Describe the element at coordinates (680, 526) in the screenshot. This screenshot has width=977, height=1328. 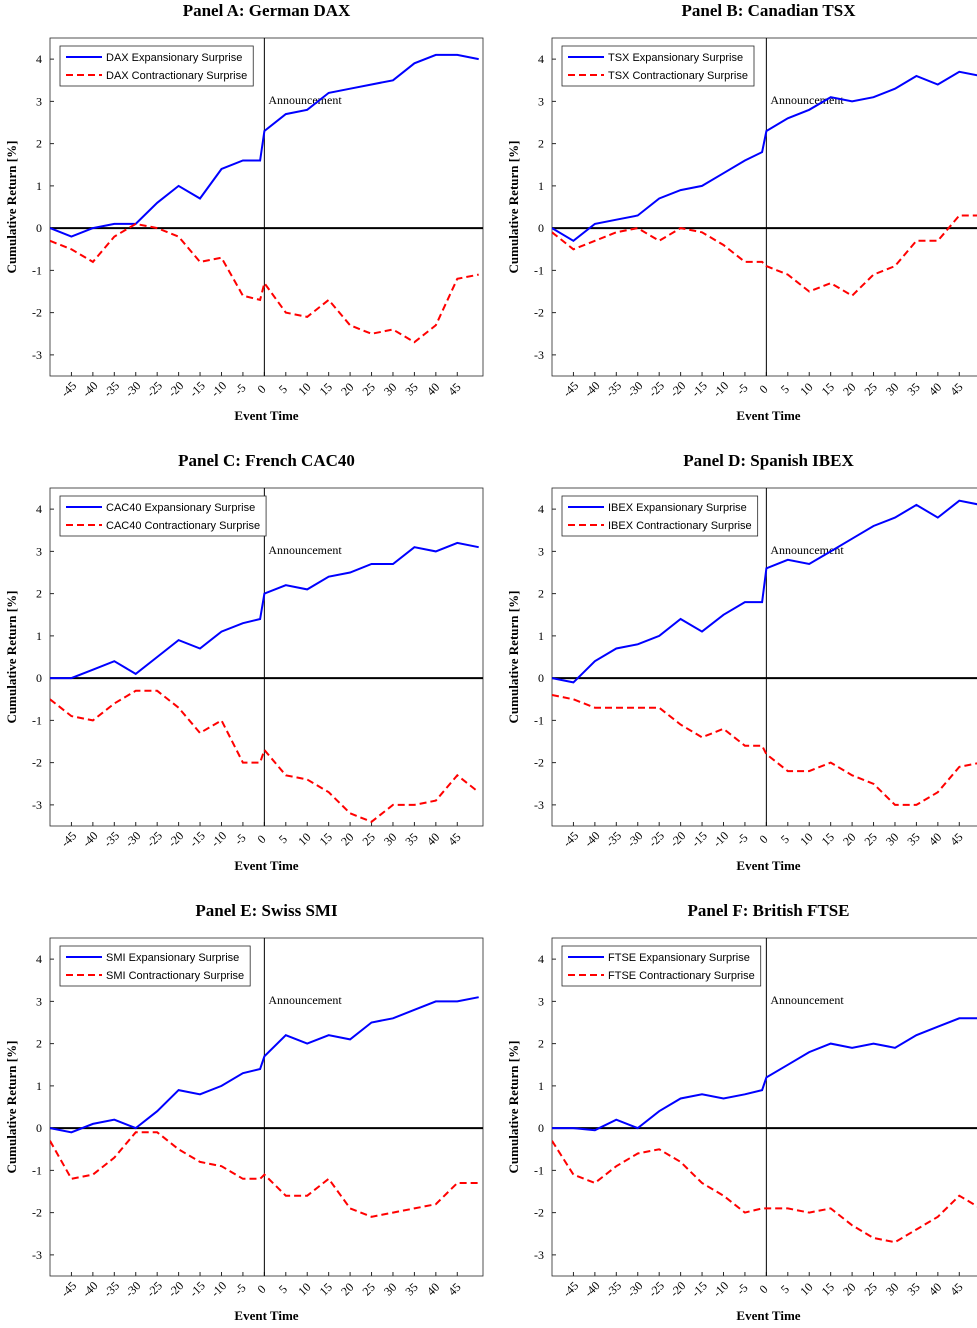
I see `legend-label: IBEX Contractionary Surprise` at that location.